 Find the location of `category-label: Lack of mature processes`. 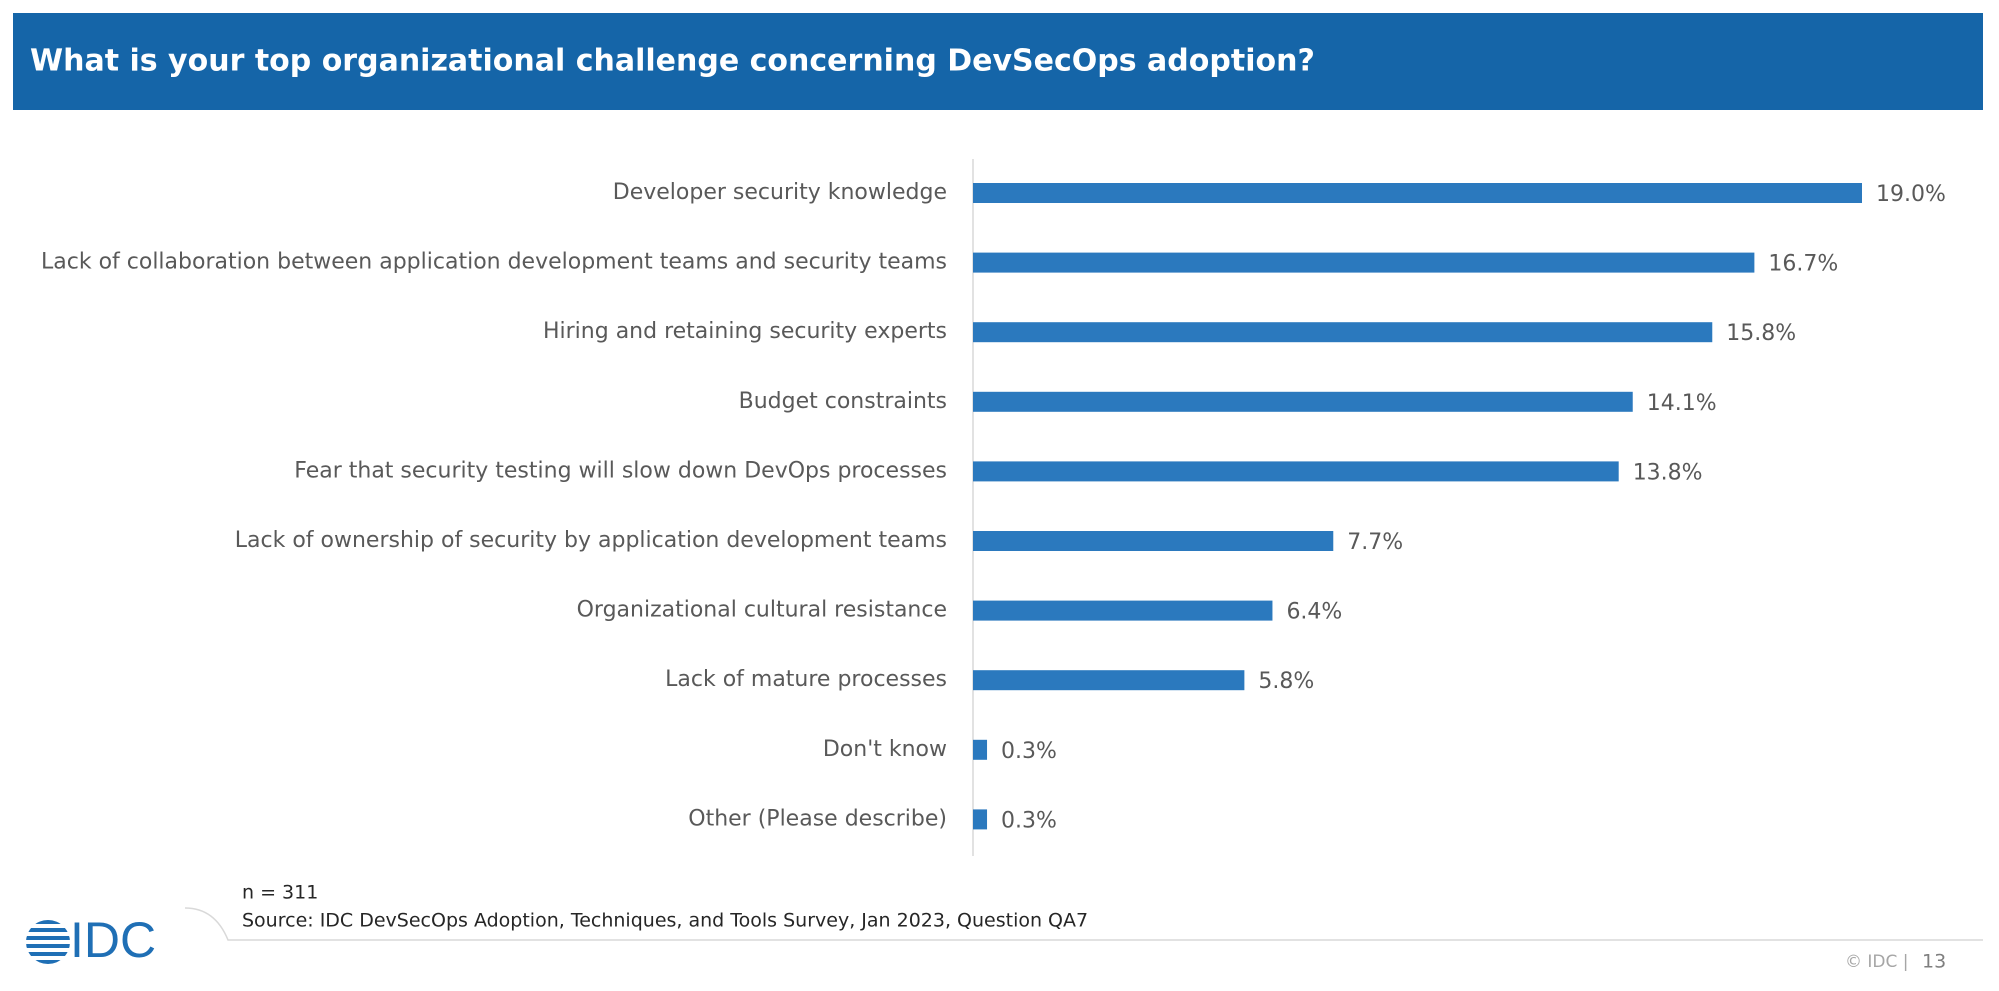

category-label: Lack of mature processes is located at coordinates (806, 679).